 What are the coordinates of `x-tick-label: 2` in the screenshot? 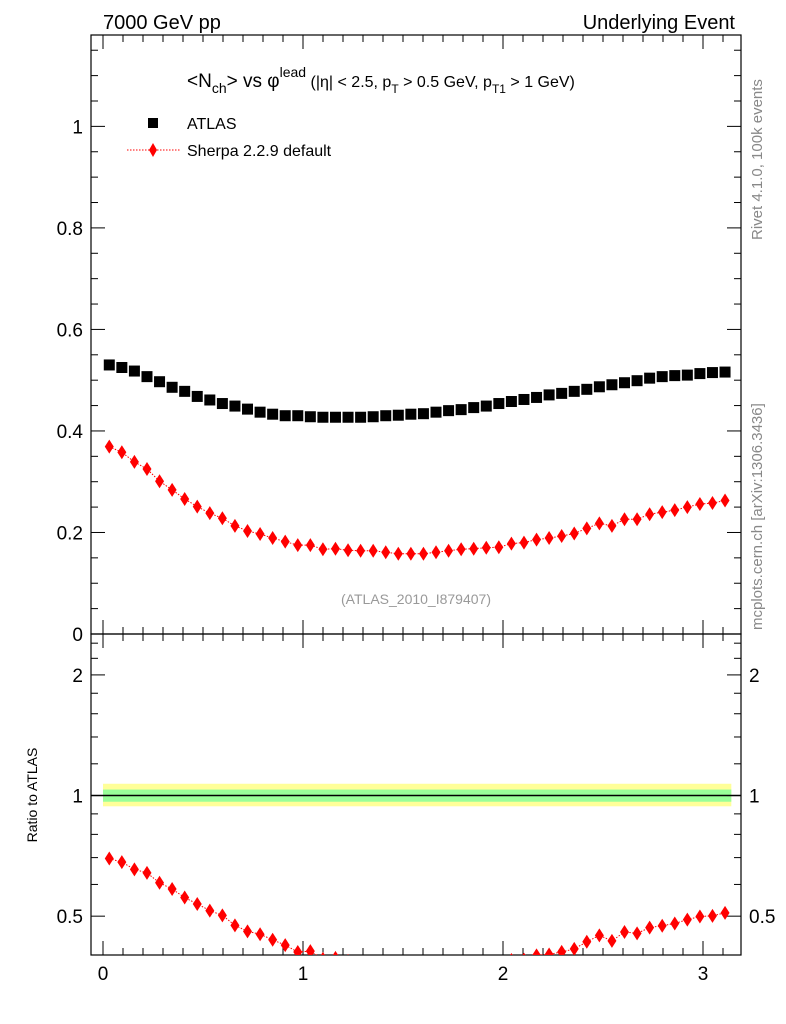 It's located at (503, 974).